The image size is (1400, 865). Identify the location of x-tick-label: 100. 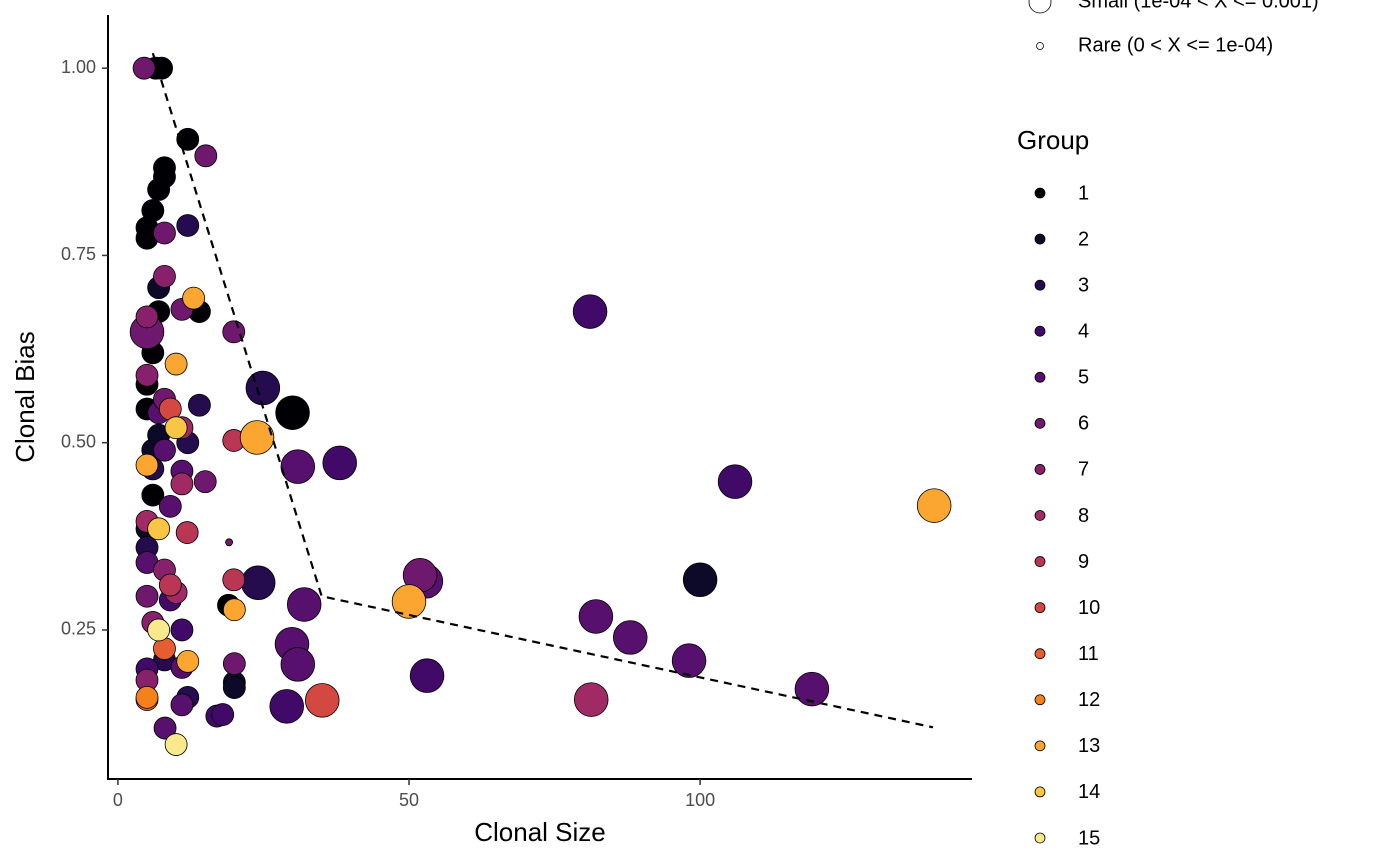
(700, 800).